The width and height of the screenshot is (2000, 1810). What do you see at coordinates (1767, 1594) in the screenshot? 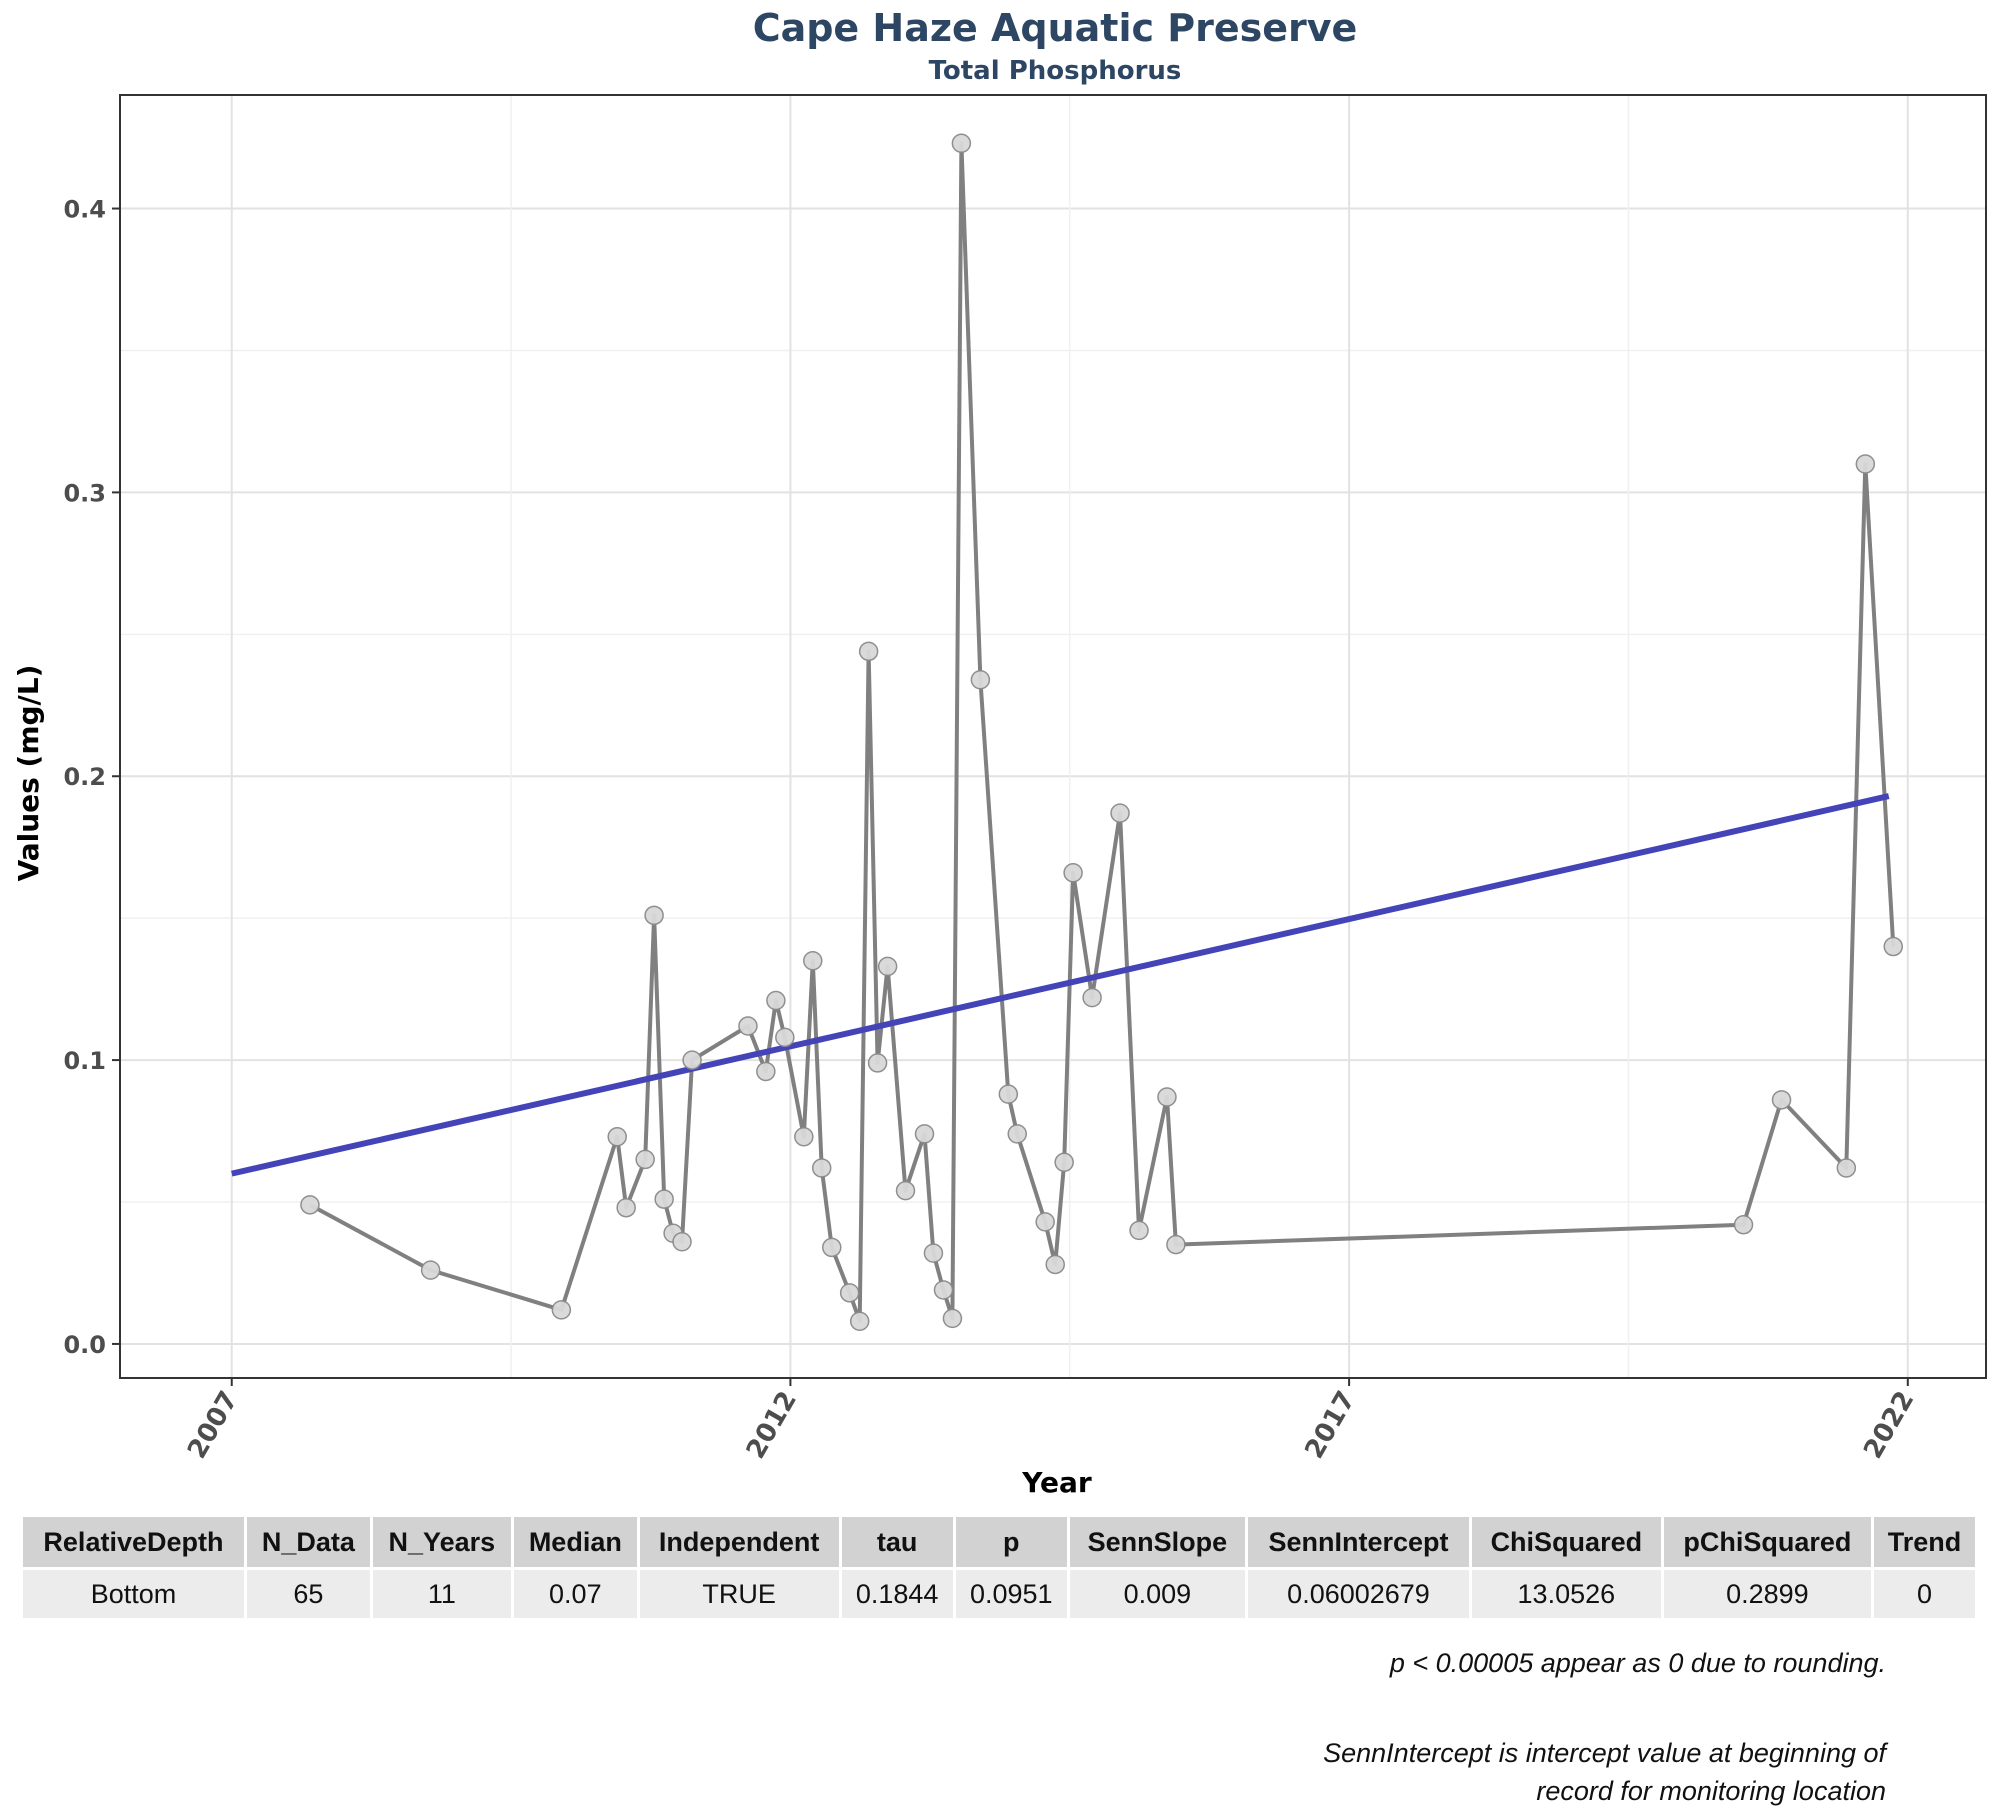
I see `table-cell: 0.2899` at bounding box center [1767, 1594].